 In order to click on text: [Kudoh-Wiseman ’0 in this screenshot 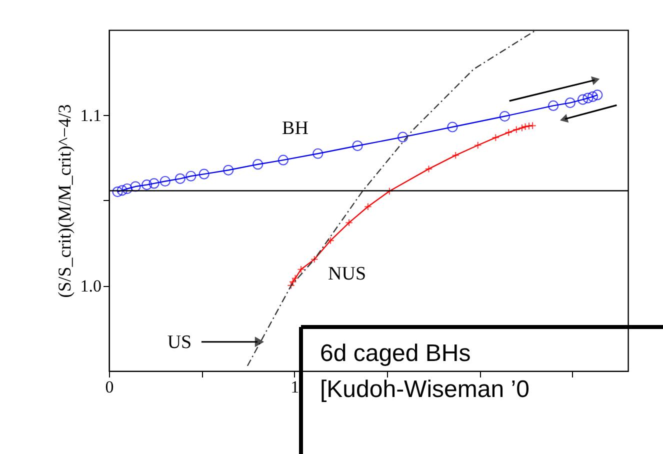, I will do `click(425, 389)`.